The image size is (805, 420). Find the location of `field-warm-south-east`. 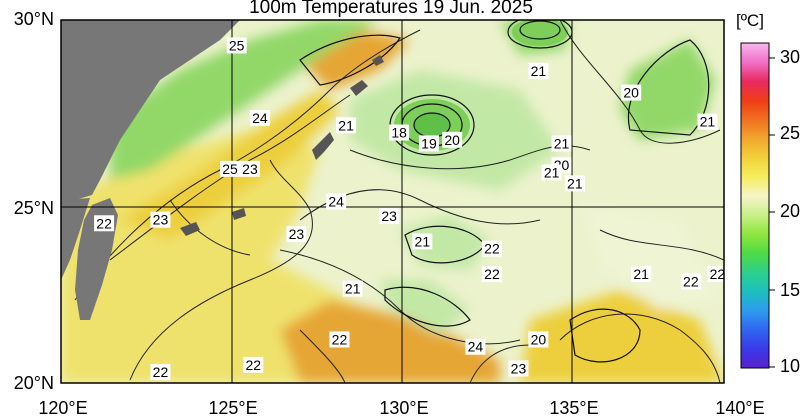

field-warm-south-east is located at coordinates (622, 336).